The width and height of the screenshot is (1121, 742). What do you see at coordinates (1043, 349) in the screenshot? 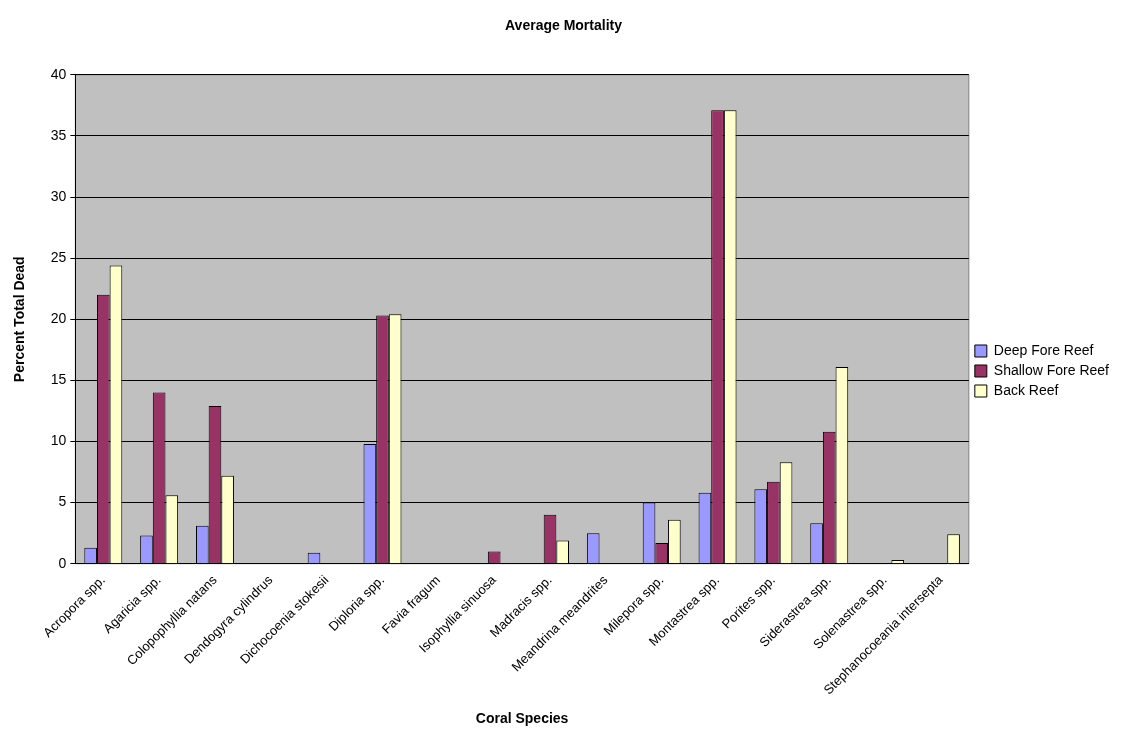
I see `legend-label: Deep Fore Reef` at bounding box center [1043, 349].